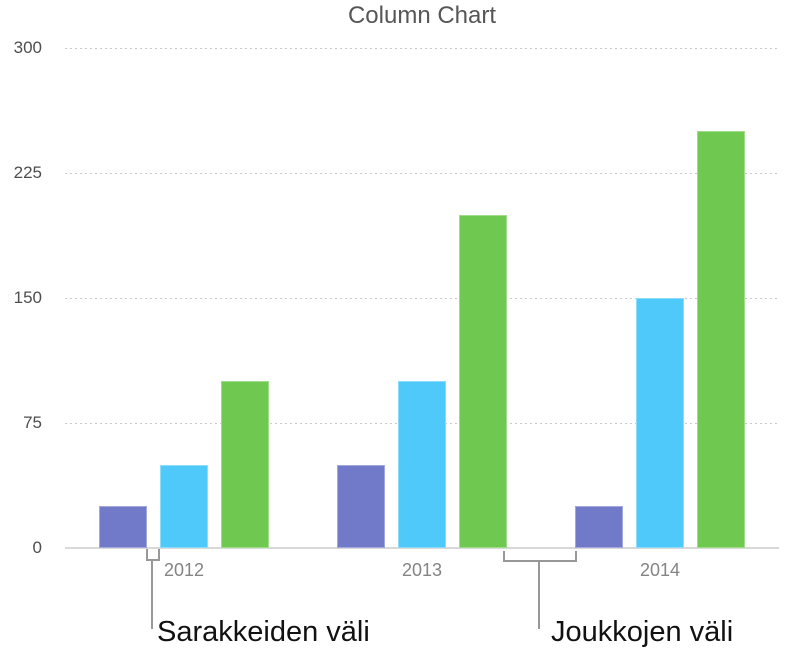  What do you see at coordinates (123, 527) in the screenshot?
I see `bar-2012-purple` at bounding box center [123, 527].